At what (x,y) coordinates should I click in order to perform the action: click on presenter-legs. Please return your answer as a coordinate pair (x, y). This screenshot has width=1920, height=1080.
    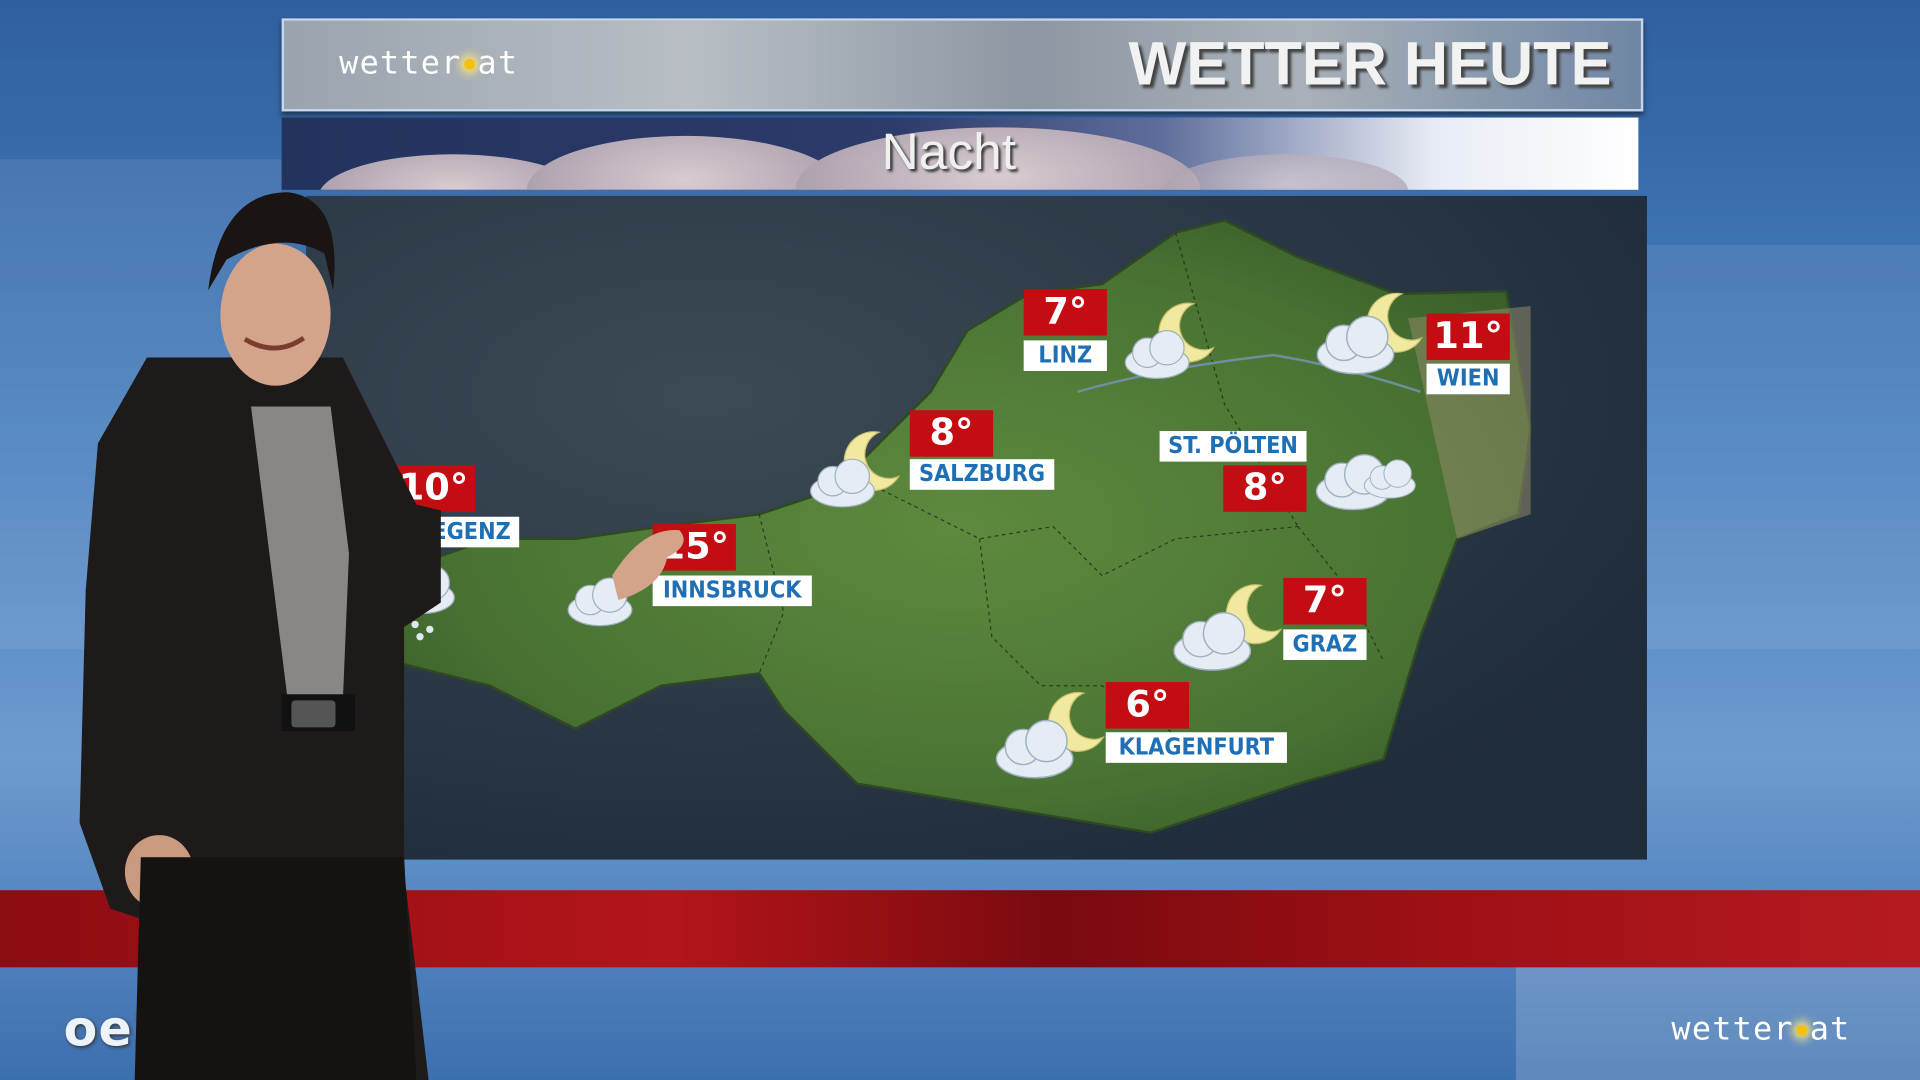
    Looking at the image, I should click on (275, 968).